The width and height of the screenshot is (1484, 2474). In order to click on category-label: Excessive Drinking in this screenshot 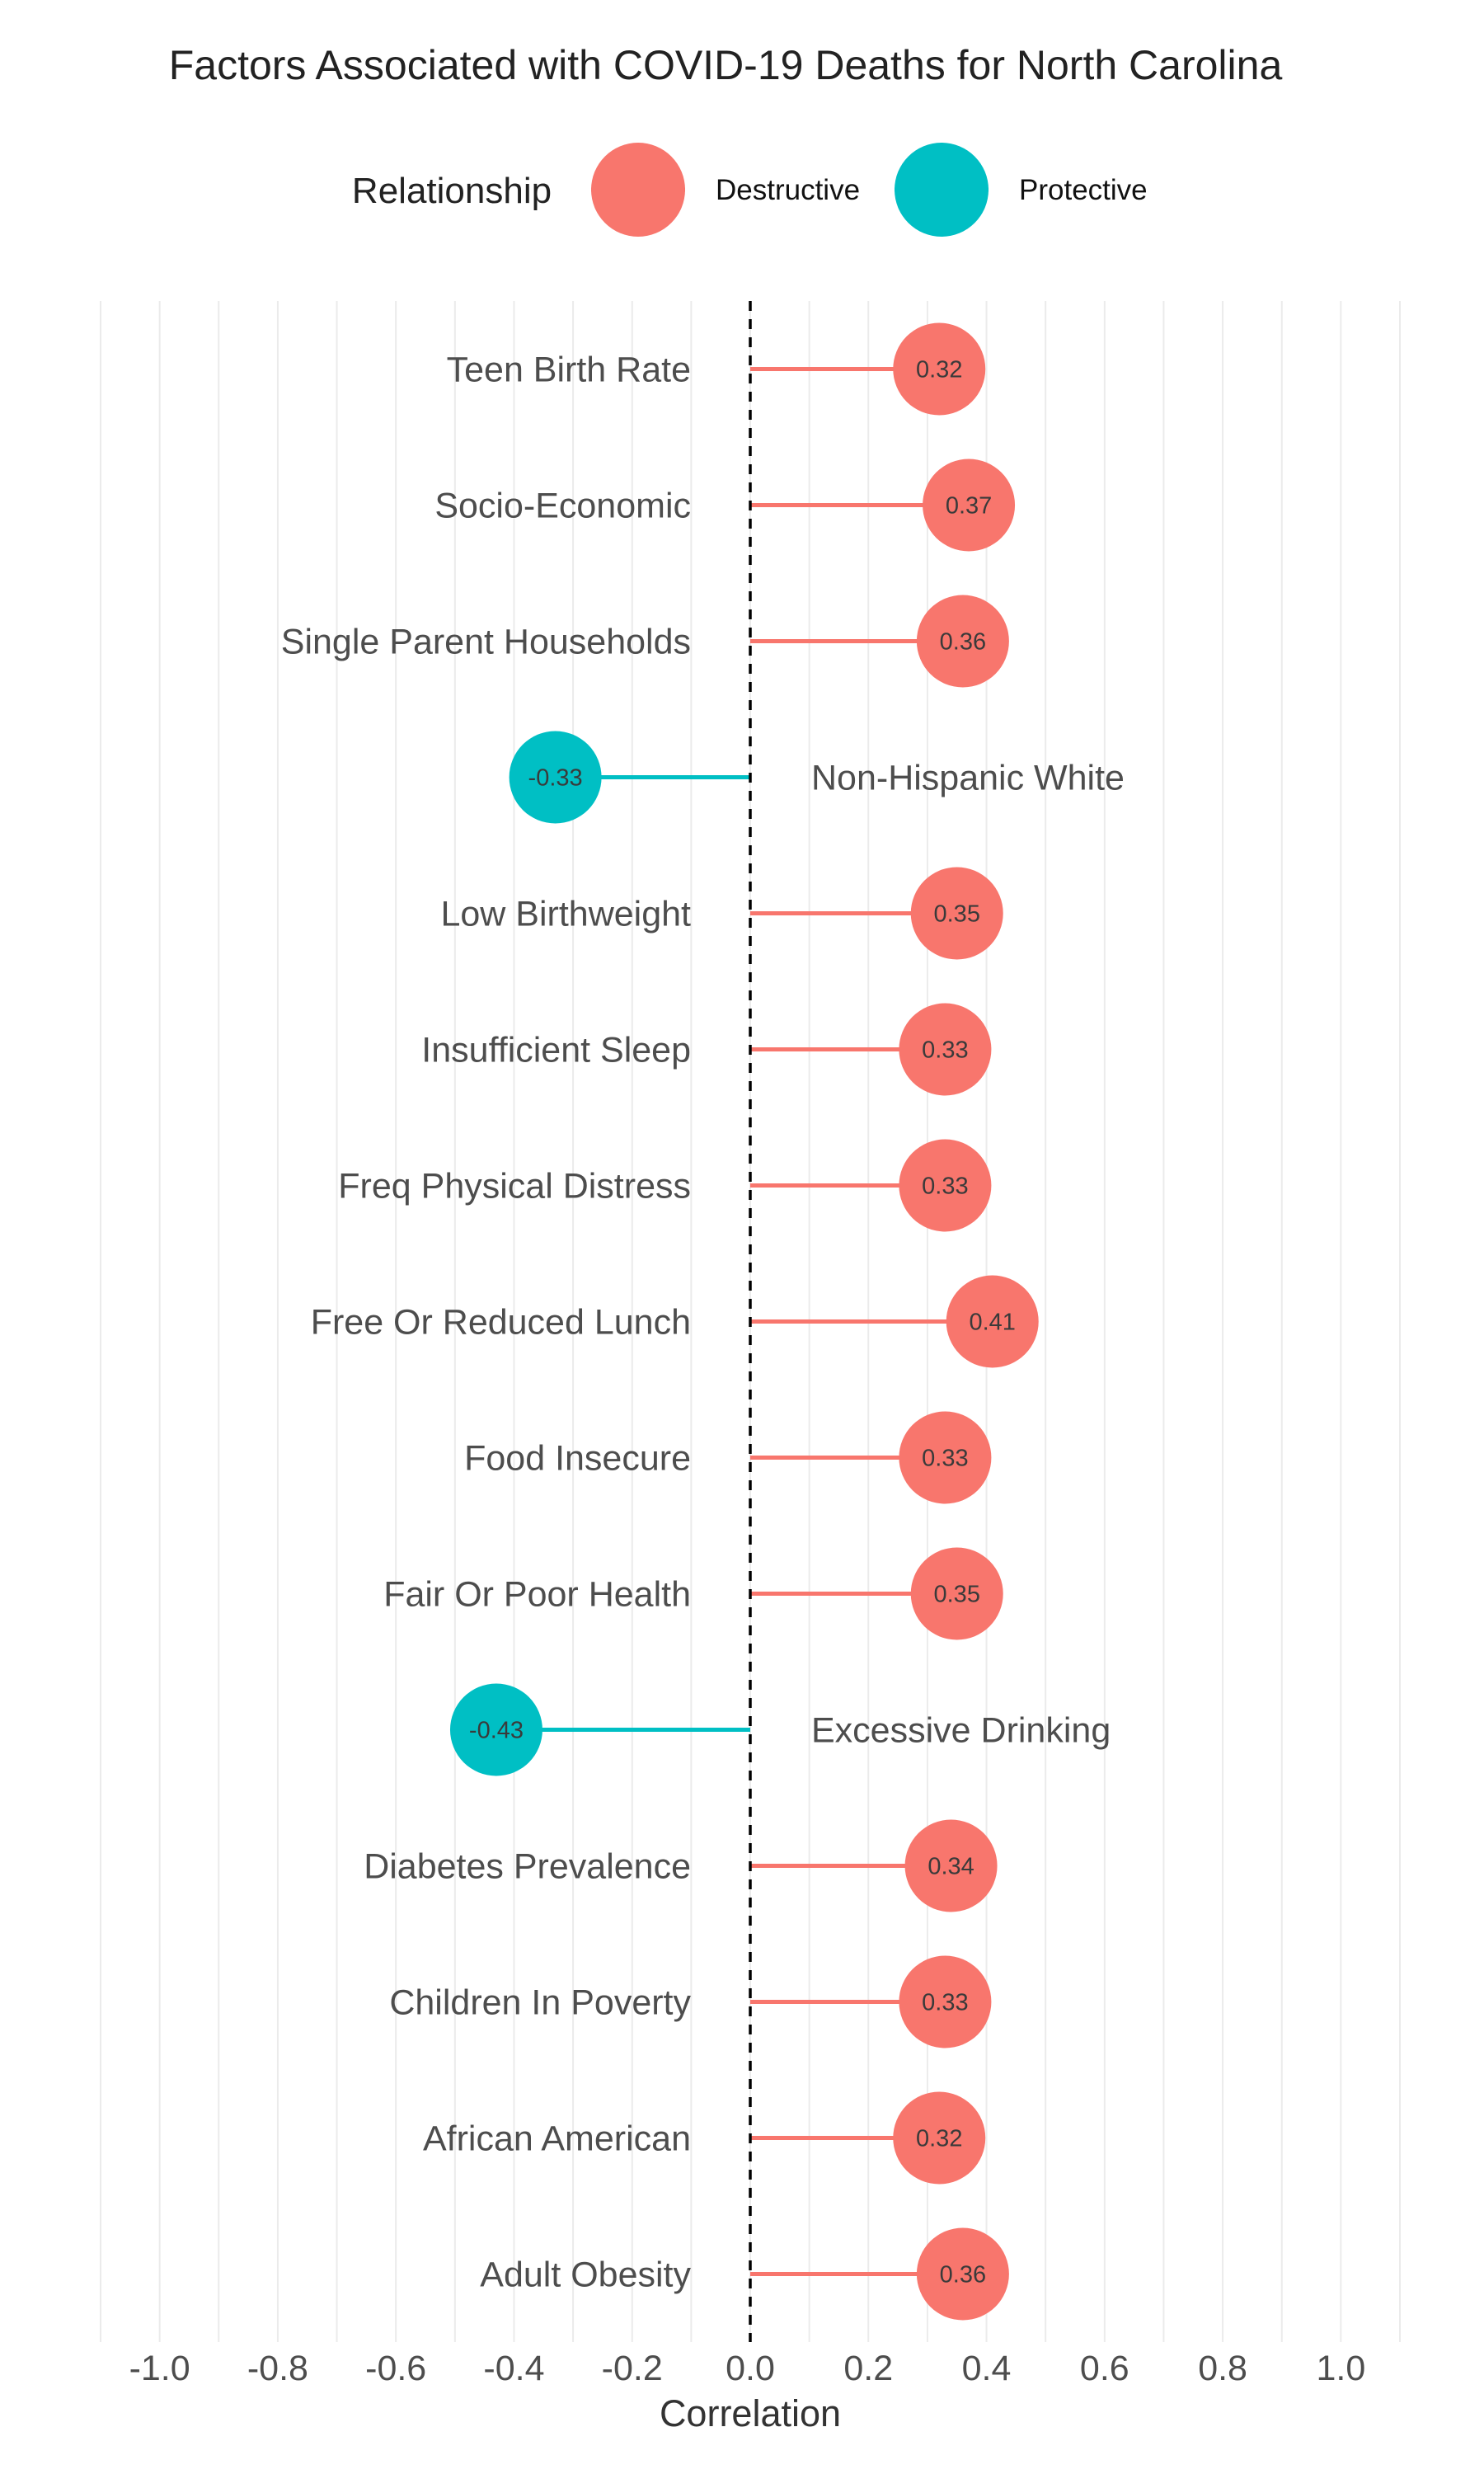, I will do `click(961, 1731)`.